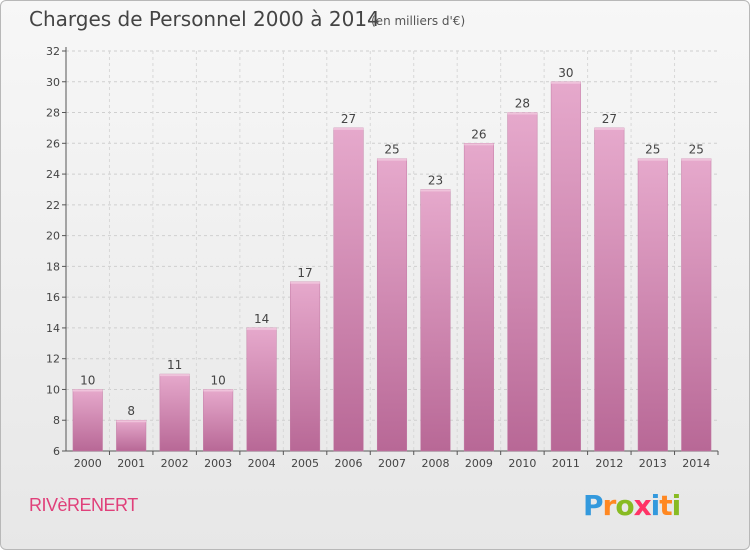 The width and height of the screenshot is (750, 550). Describe the element at coordinates (53, 236) in the screenshot. I see `y-tick-label: 20` at that location.